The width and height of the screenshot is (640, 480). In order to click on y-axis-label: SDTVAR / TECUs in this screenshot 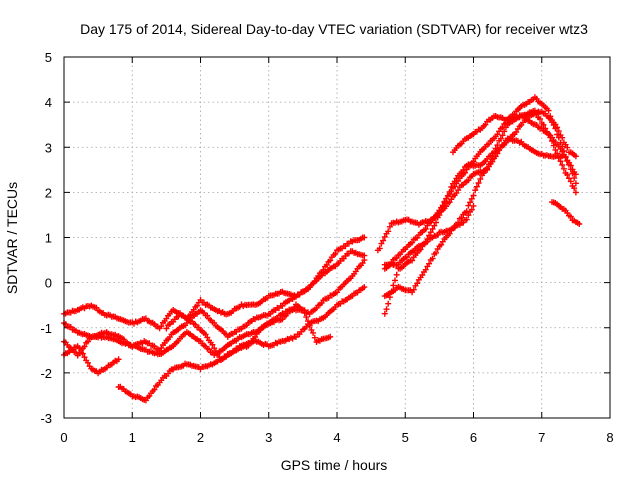, I will do `click(12, 238)`.